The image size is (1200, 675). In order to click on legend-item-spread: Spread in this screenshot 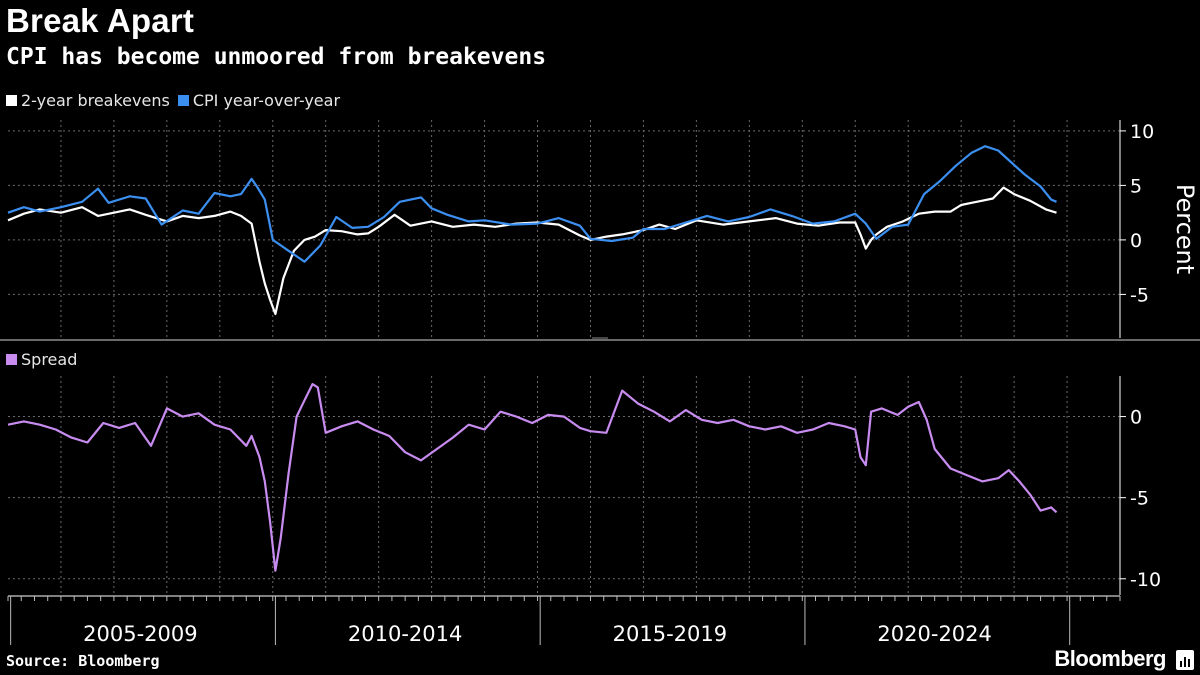, I will do `click(41, 359)`.